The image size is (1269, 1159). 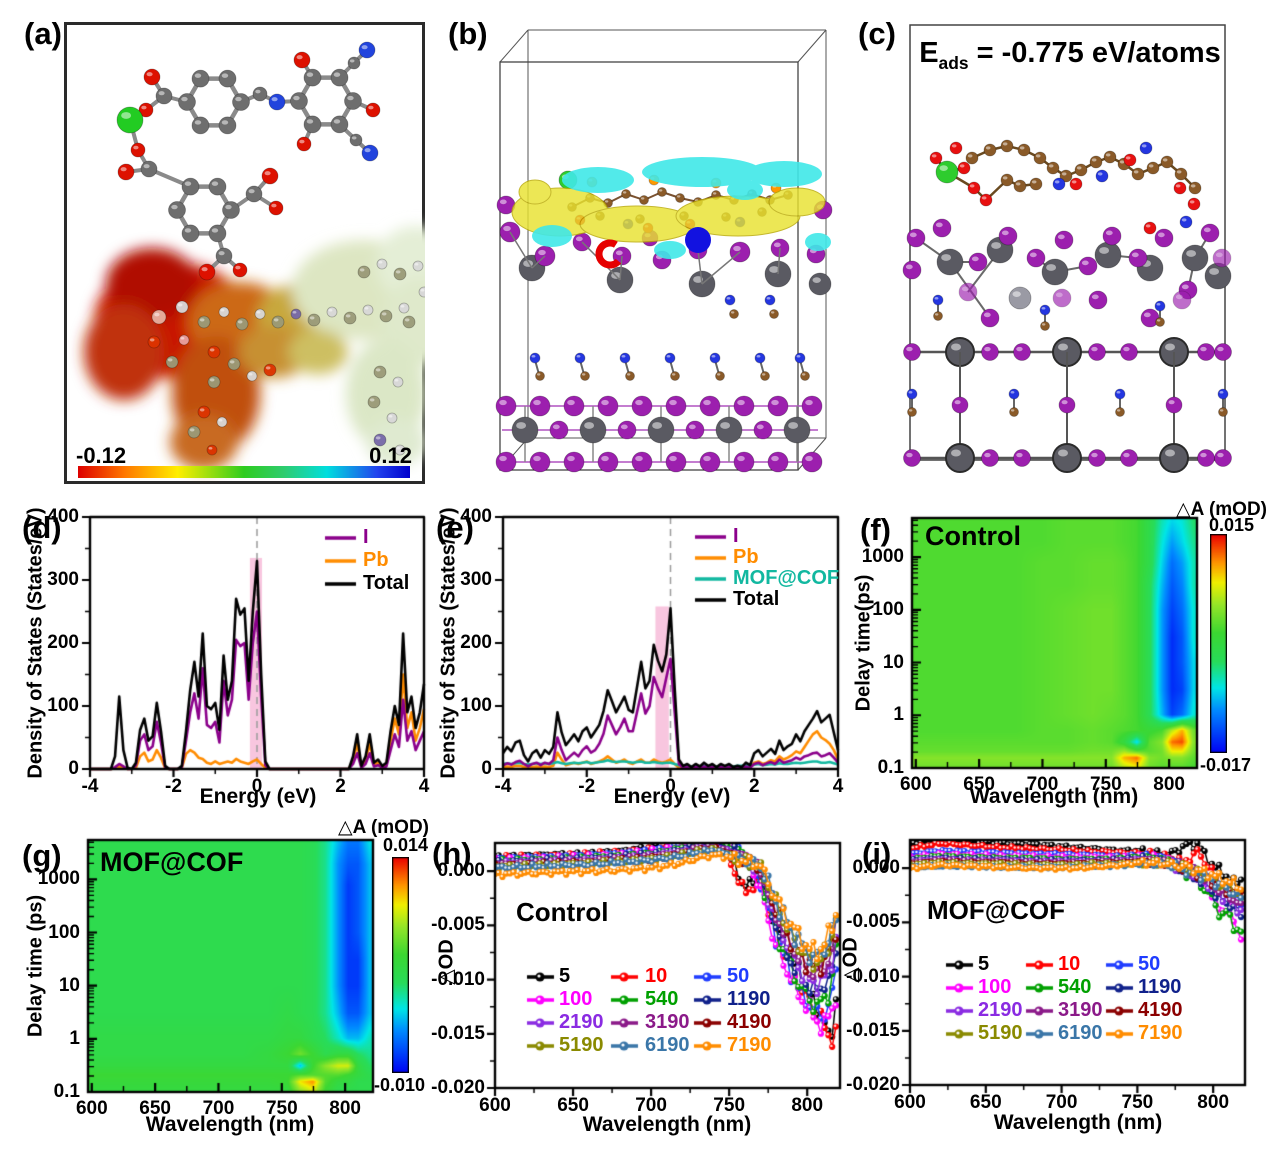 I want to click on spectra-chart-control, so click(x=640, y=987).